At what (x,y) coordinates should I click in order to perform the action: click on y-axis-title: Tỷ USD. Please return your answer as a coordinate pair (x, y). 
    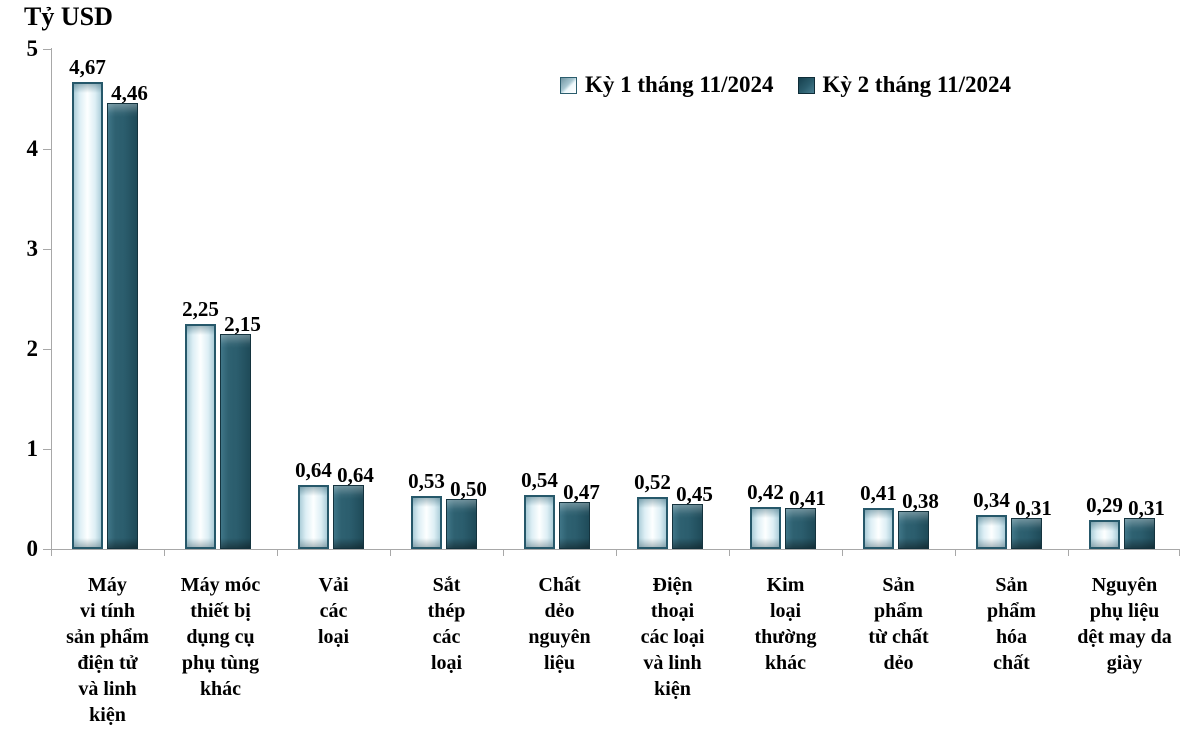
    Looking at the image, I should click on (68, 16).